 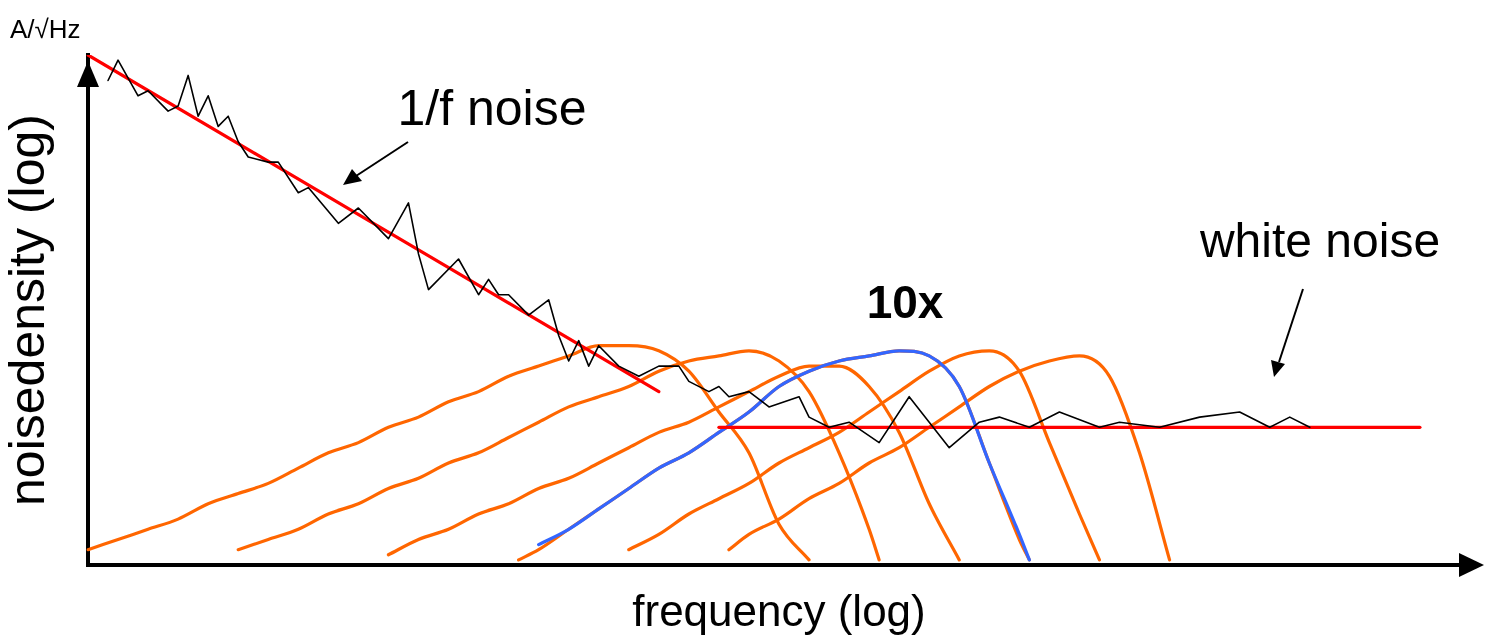 What do you see at coordinates (905, 302) in the screenshot?
I see `annotation: 10x` at bounding box center [905, 302].